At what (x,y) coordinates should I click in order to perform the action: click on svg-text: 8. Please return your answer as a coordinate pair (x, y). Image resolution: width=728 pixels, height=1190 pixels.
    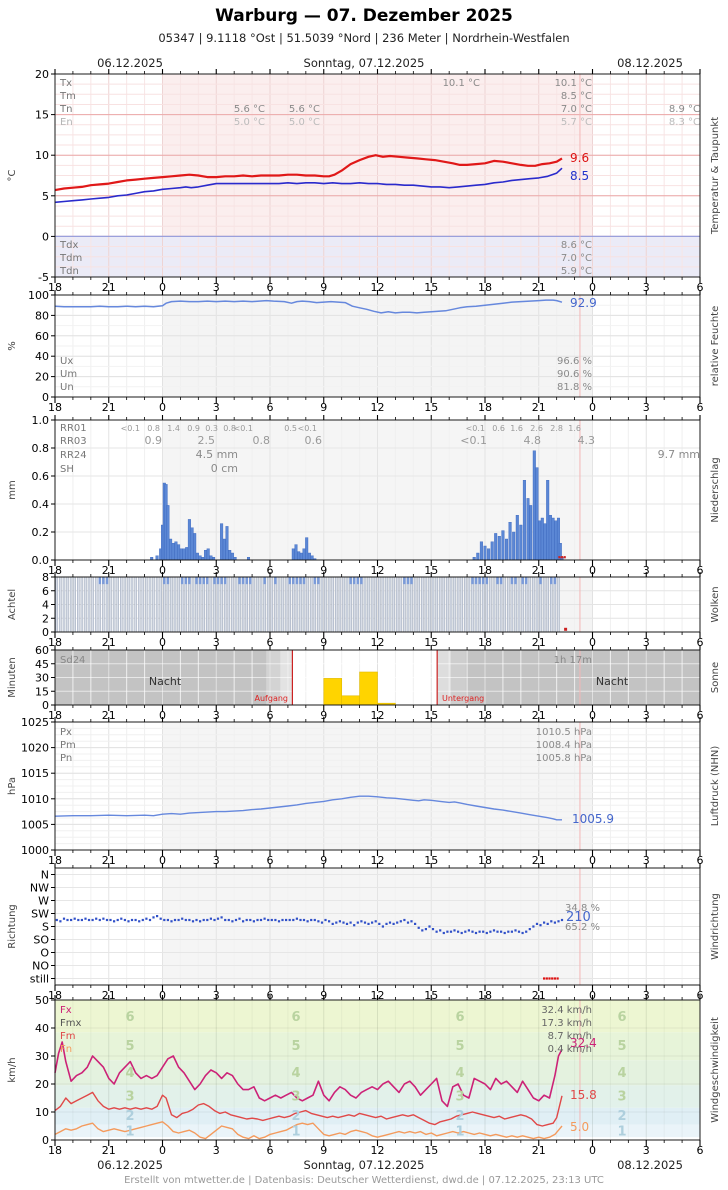
    Looking at the image, I should click on (45, 577).